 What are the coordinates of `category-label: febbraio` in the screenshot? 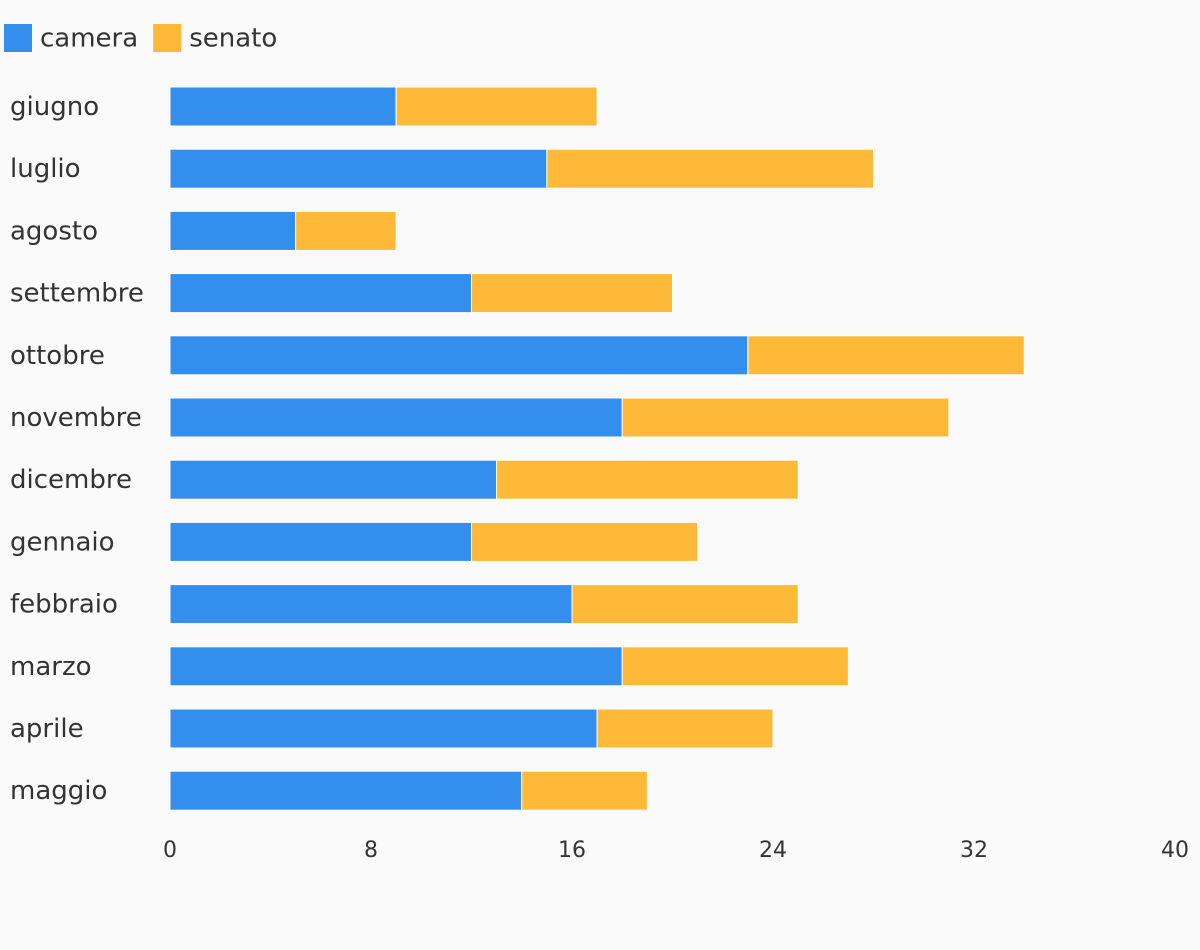 It's located at (64, 605).